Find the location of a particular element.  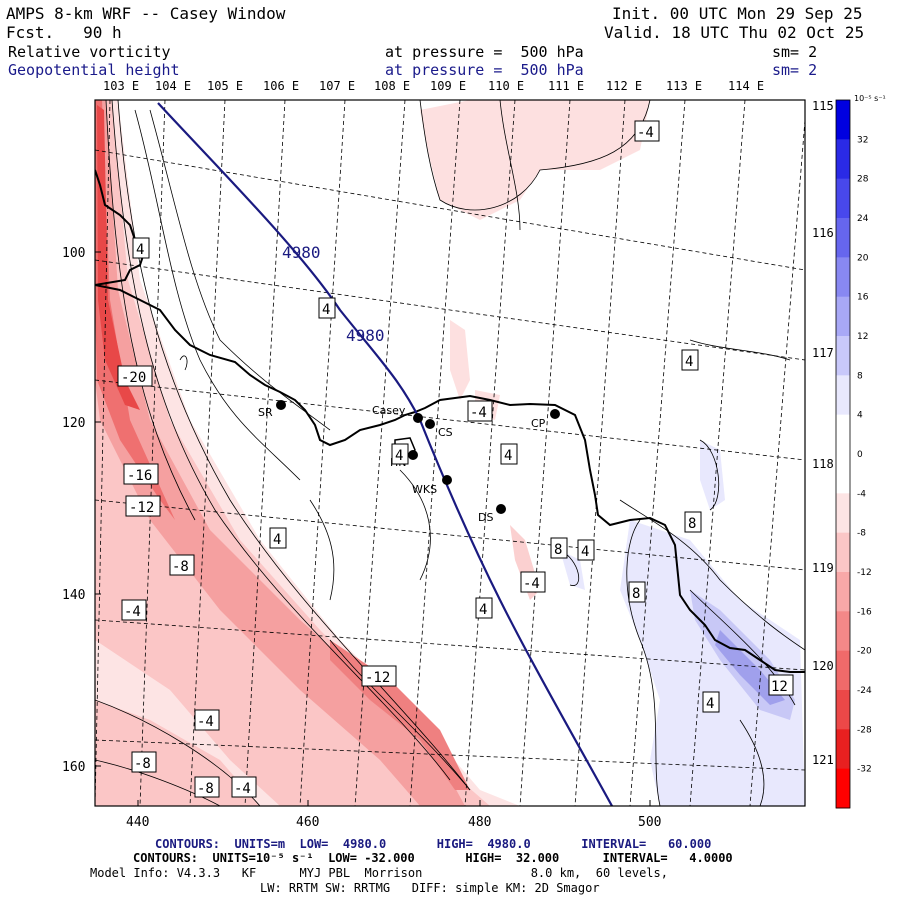

vort-label: -8 is located at coordinates (182, 565).